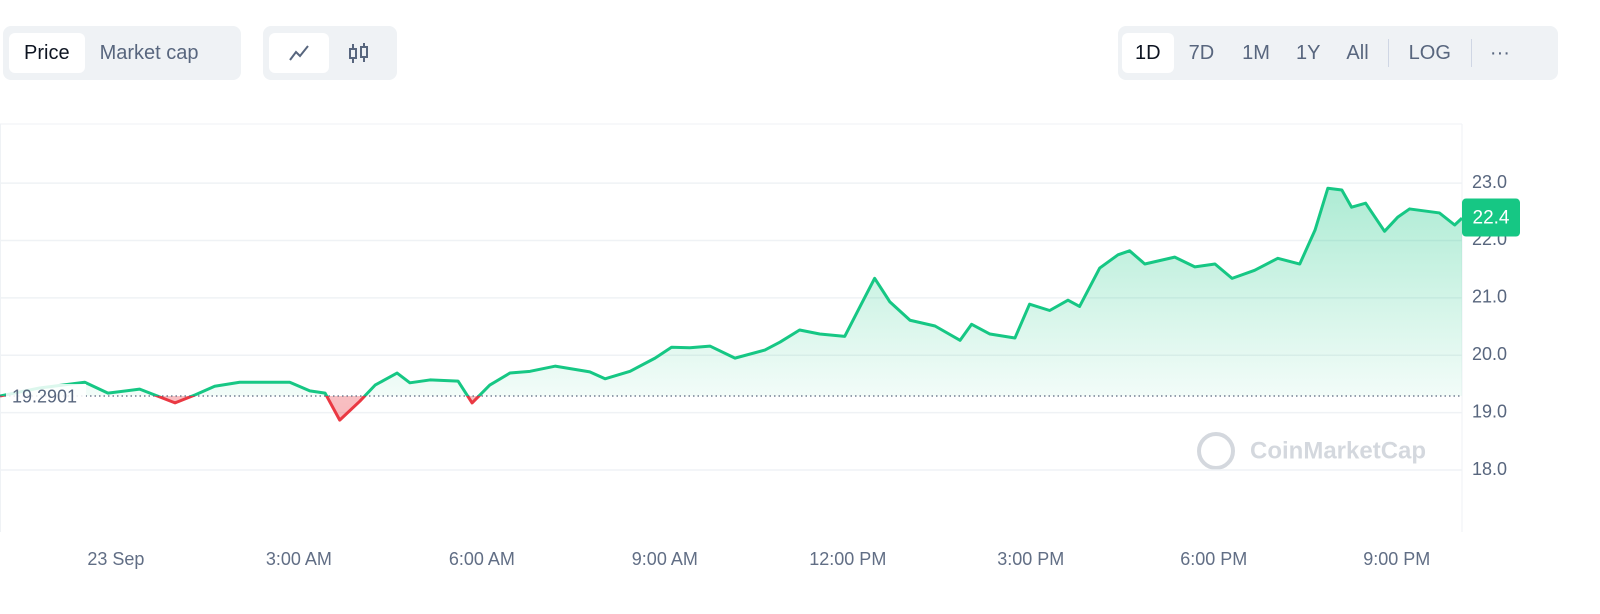  I want to click on x-tick-label: 3:00 PM, so click(1030, 559).